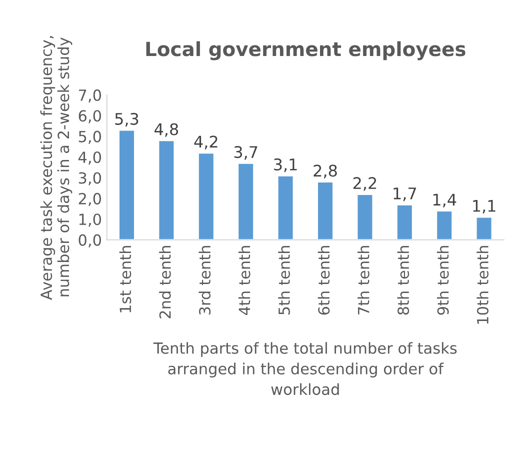 This screenshot has width=509, height=463. Describe the element at coordinates (405, 195) in the screenshot. I see `data-label: 1,7` at that location.